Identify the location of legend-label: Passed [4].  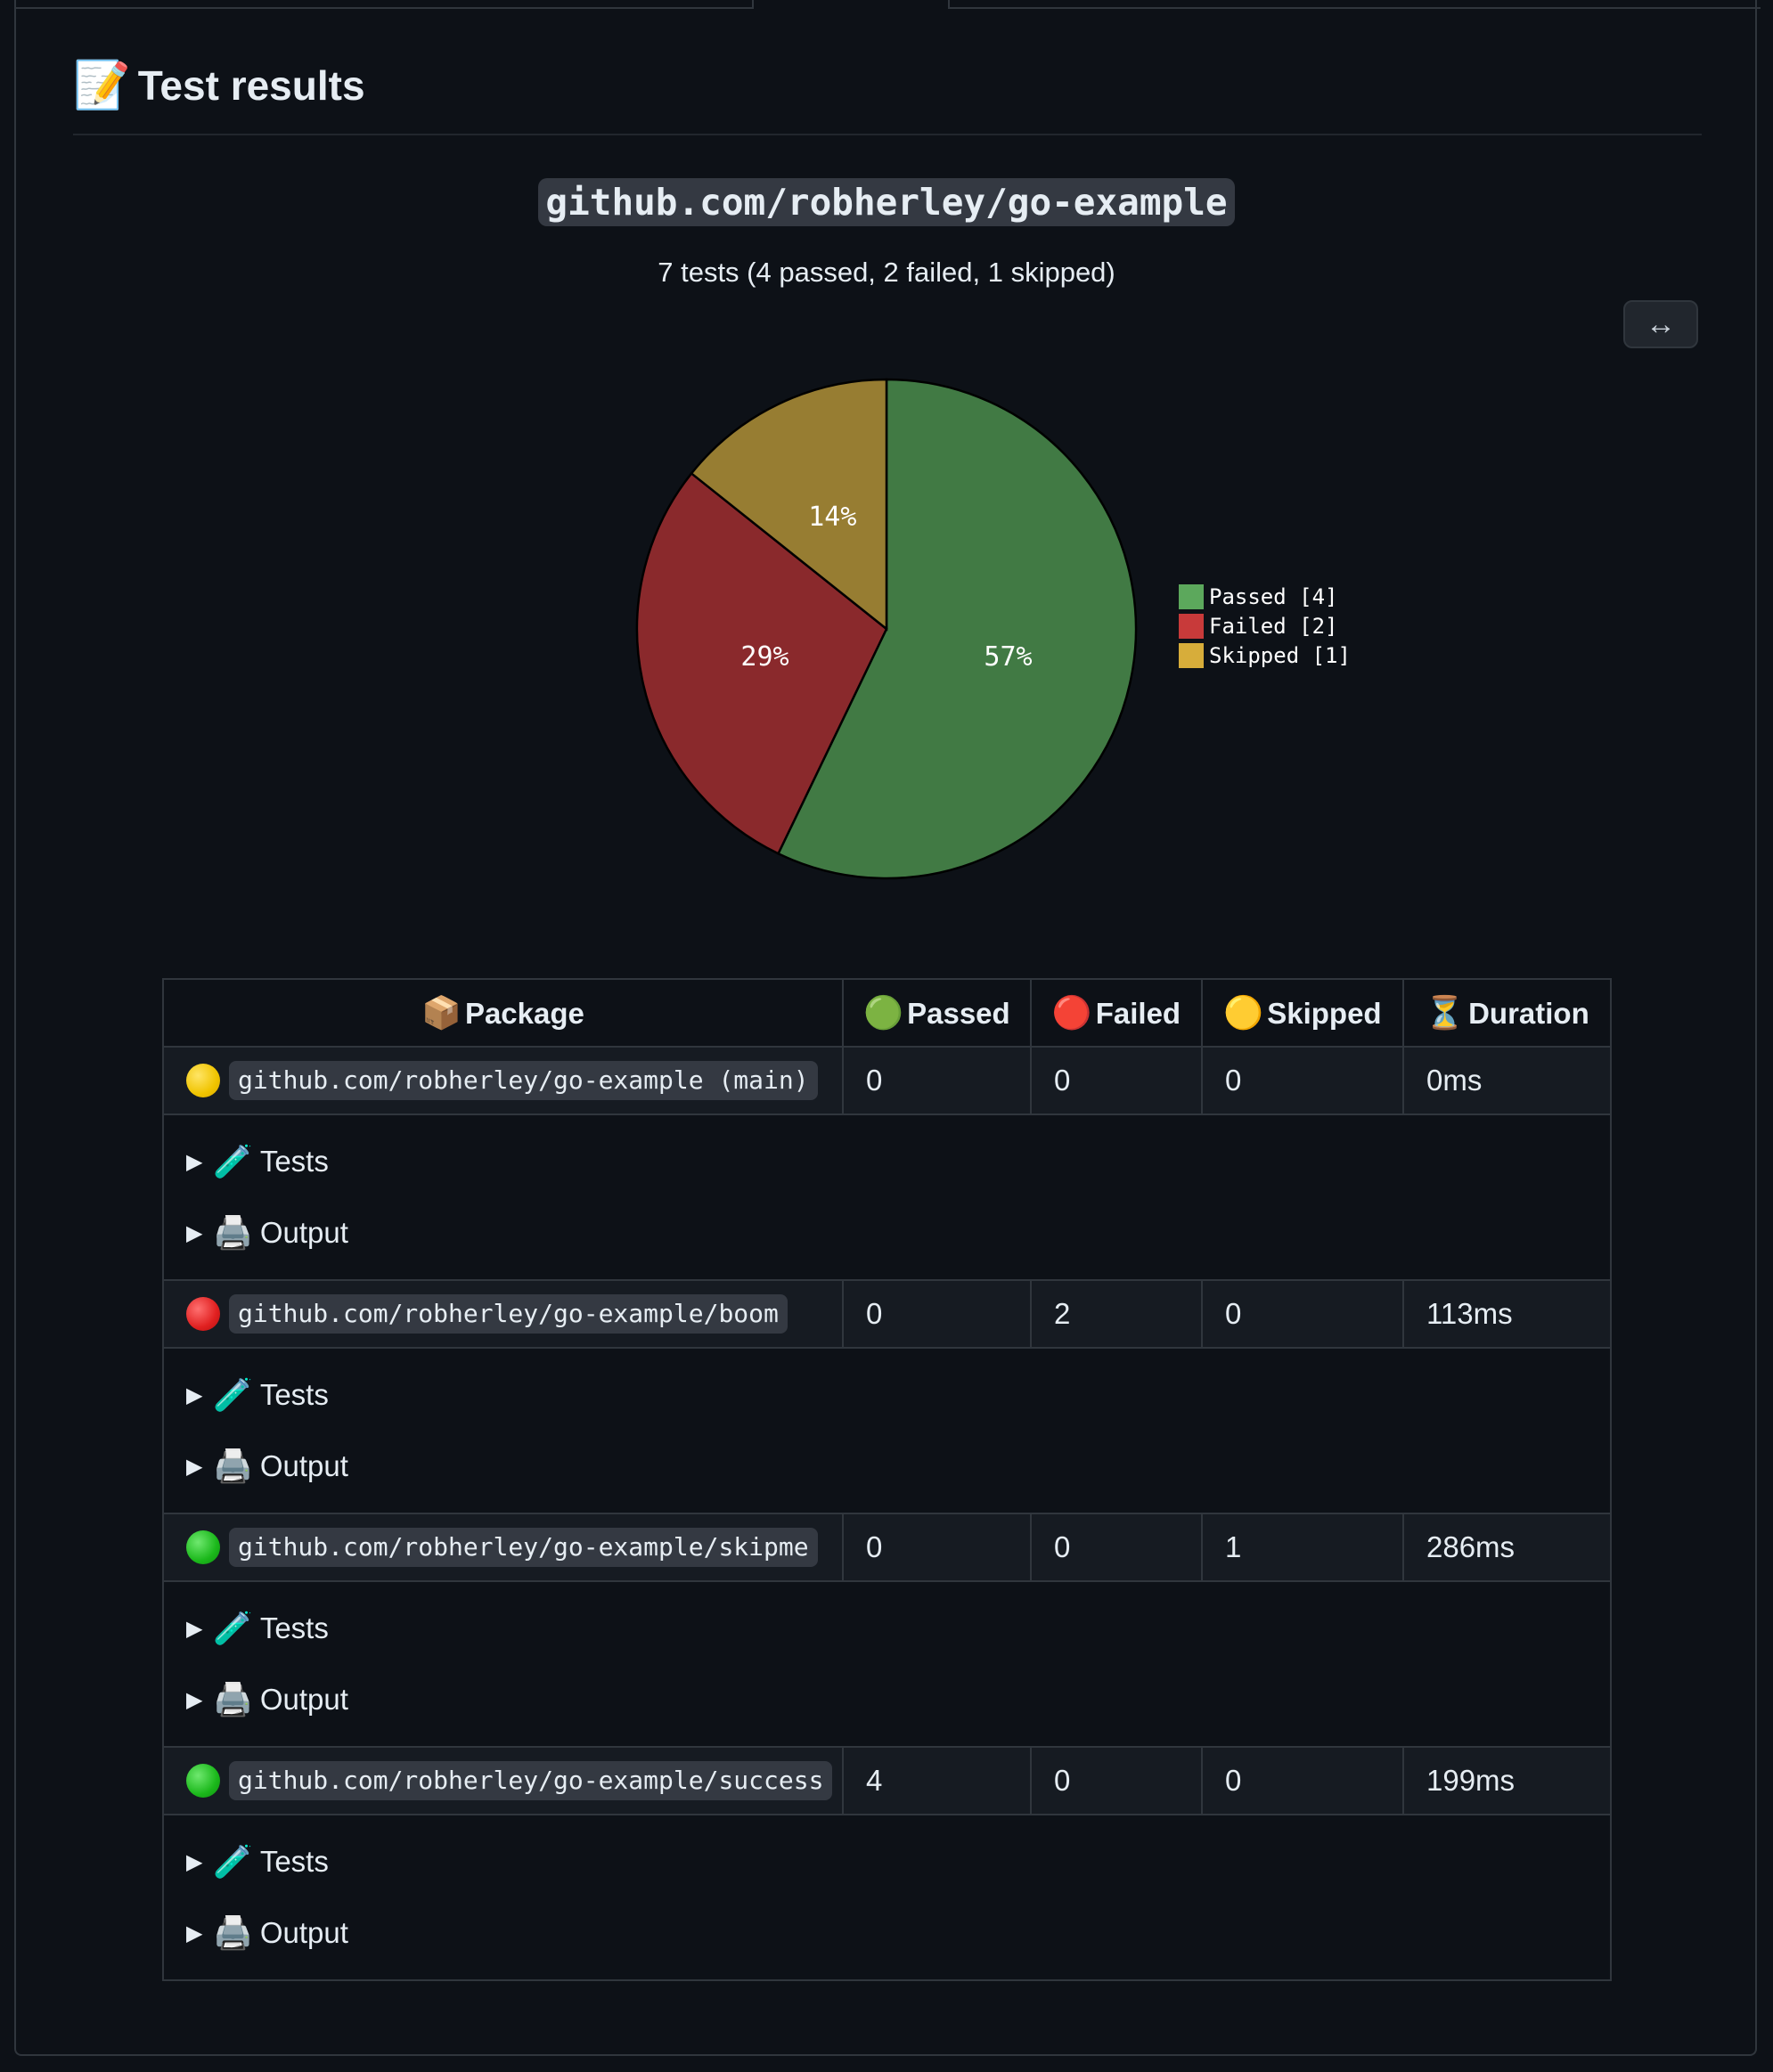
(1273, 596).